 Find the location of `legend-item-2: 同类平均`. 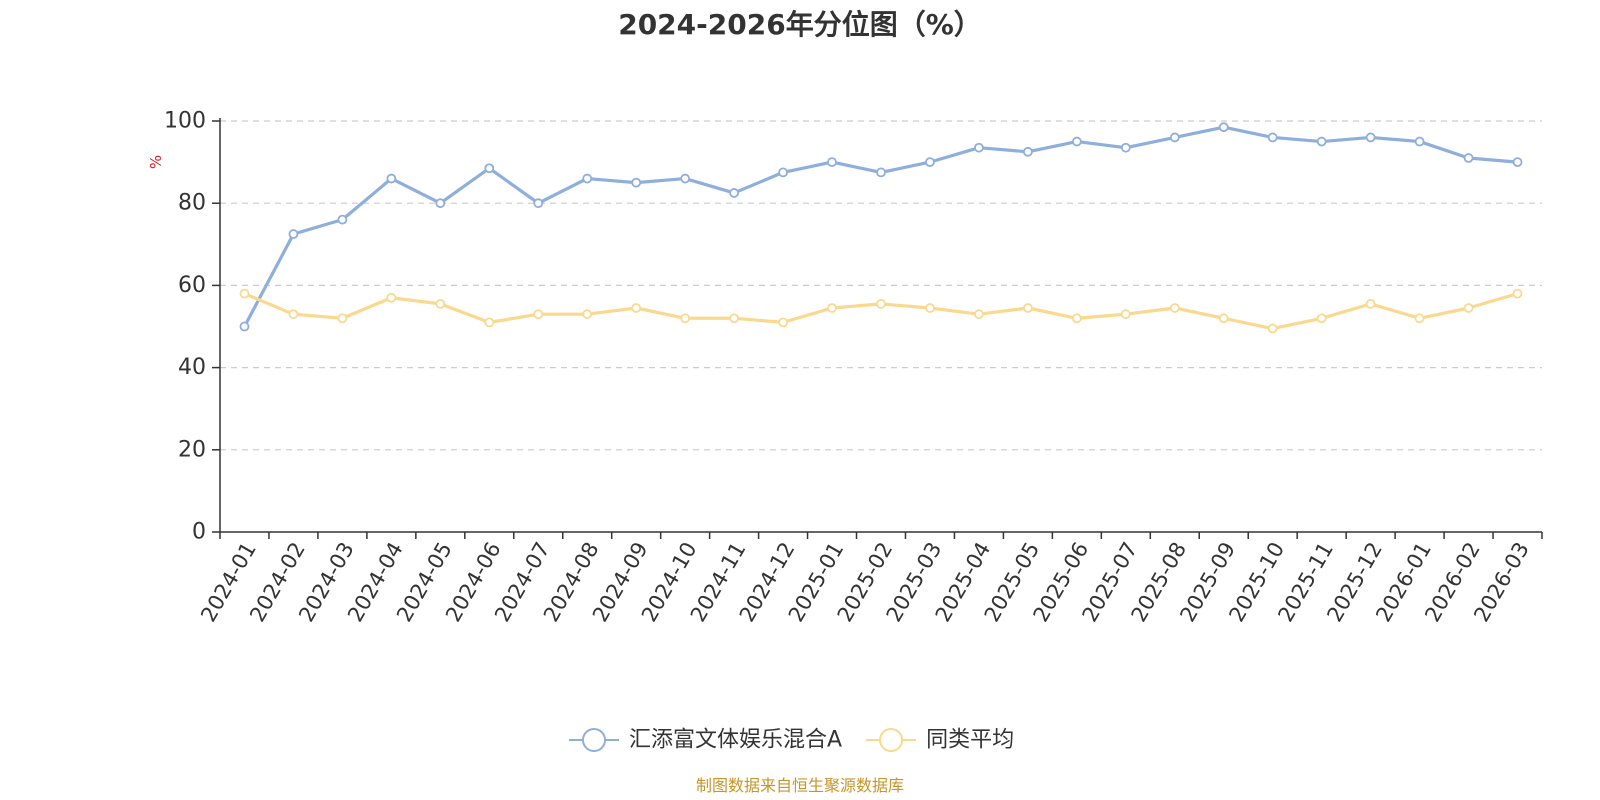

legend-item-2: 同类平均 is located at coordinates (940, 740).